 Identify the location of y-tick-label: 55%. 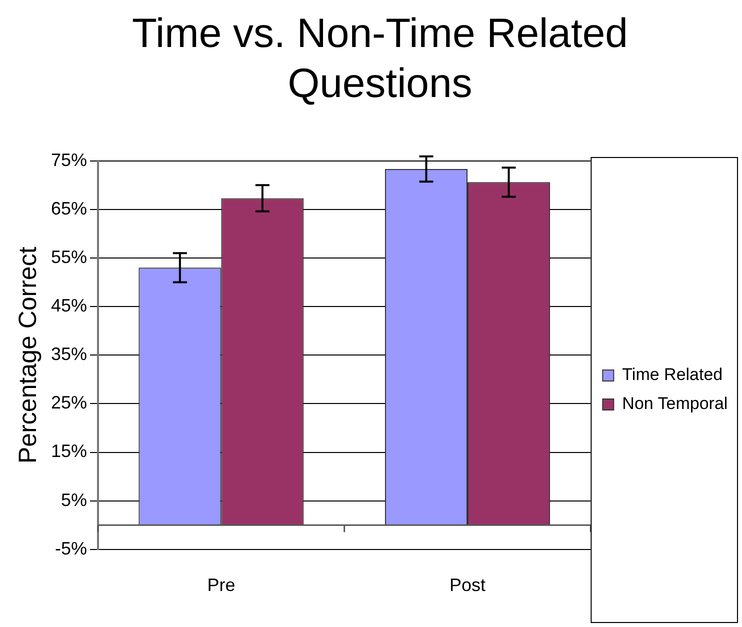
(69, 256).